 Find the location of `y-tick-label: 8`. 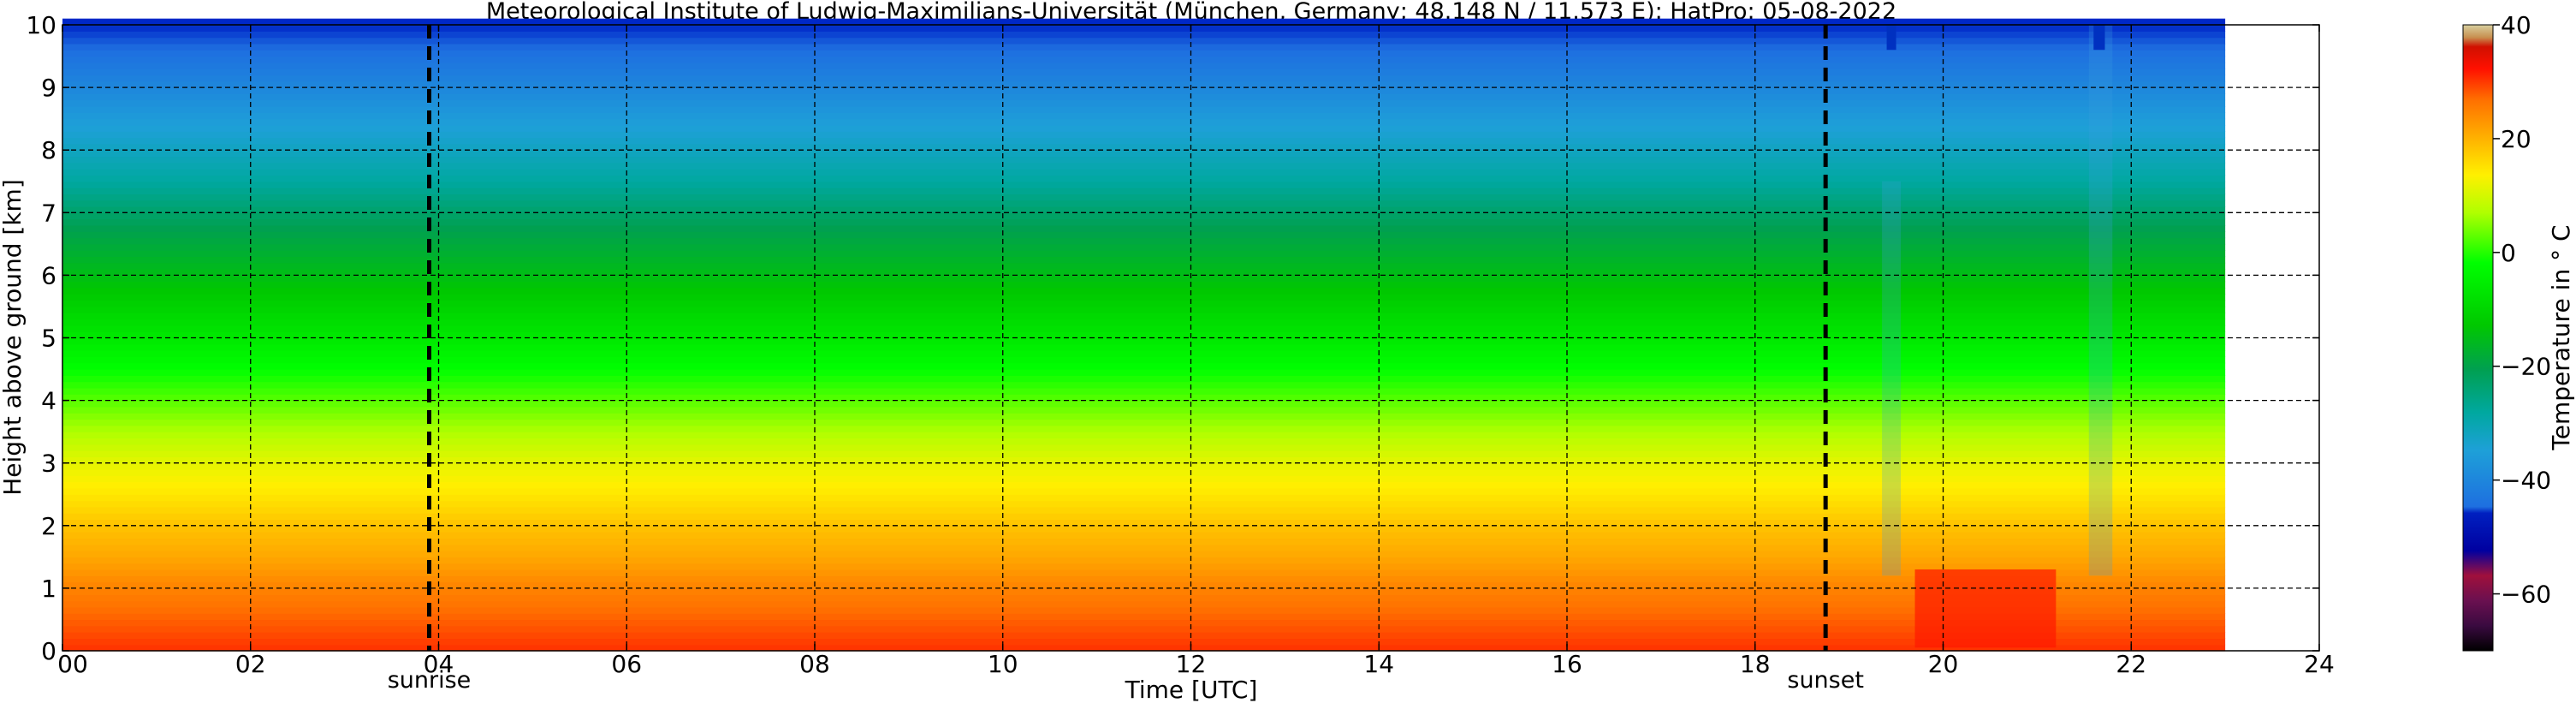

y-tick-label: 8 is located at coordinates (48, 150).